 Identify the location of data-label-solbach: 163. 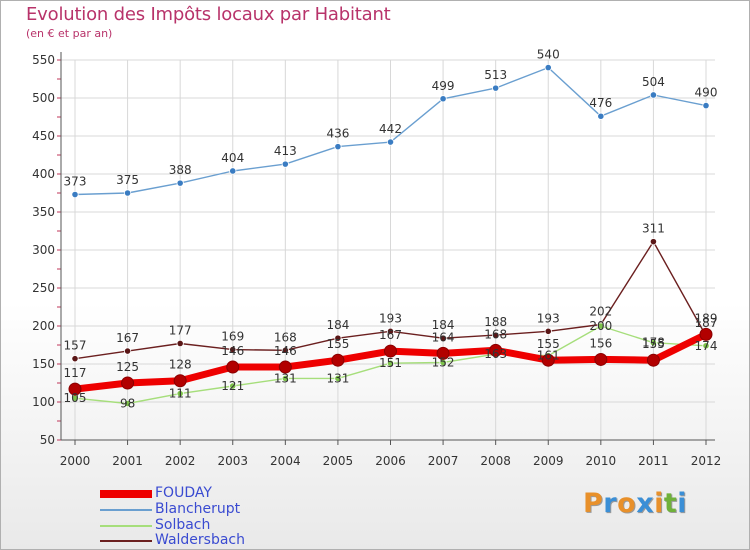
(495, 354).